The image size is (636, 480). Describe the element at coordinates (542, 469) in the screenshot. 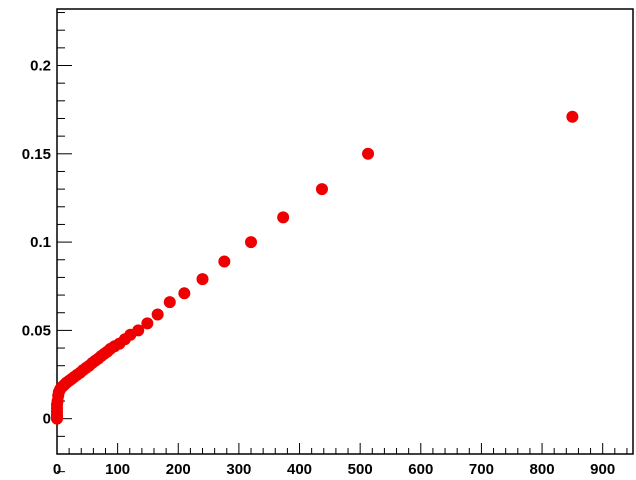

I see `x-tick-label: 800` at that location.